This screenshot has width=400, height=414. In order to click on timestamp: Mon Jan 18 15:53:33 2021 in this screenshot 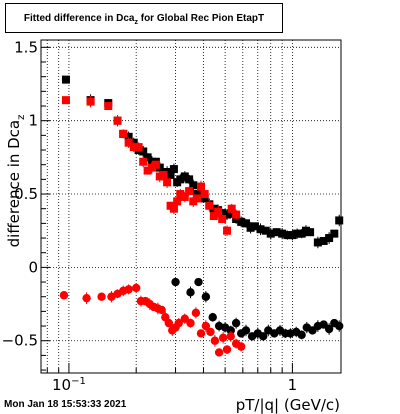, I will do `click(65, 404)`.